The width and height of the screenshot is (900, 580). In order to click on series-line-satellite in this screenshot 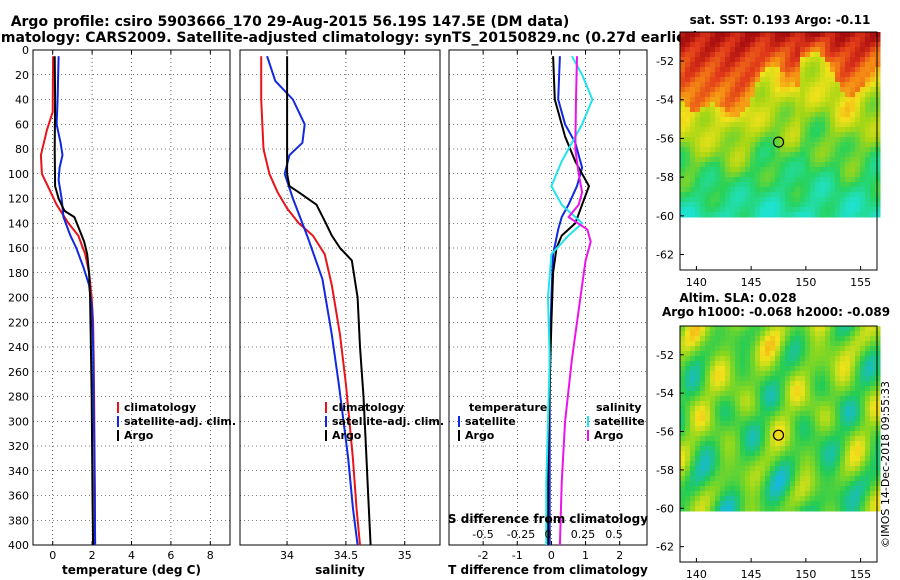, I will do `click(566, 300)`.